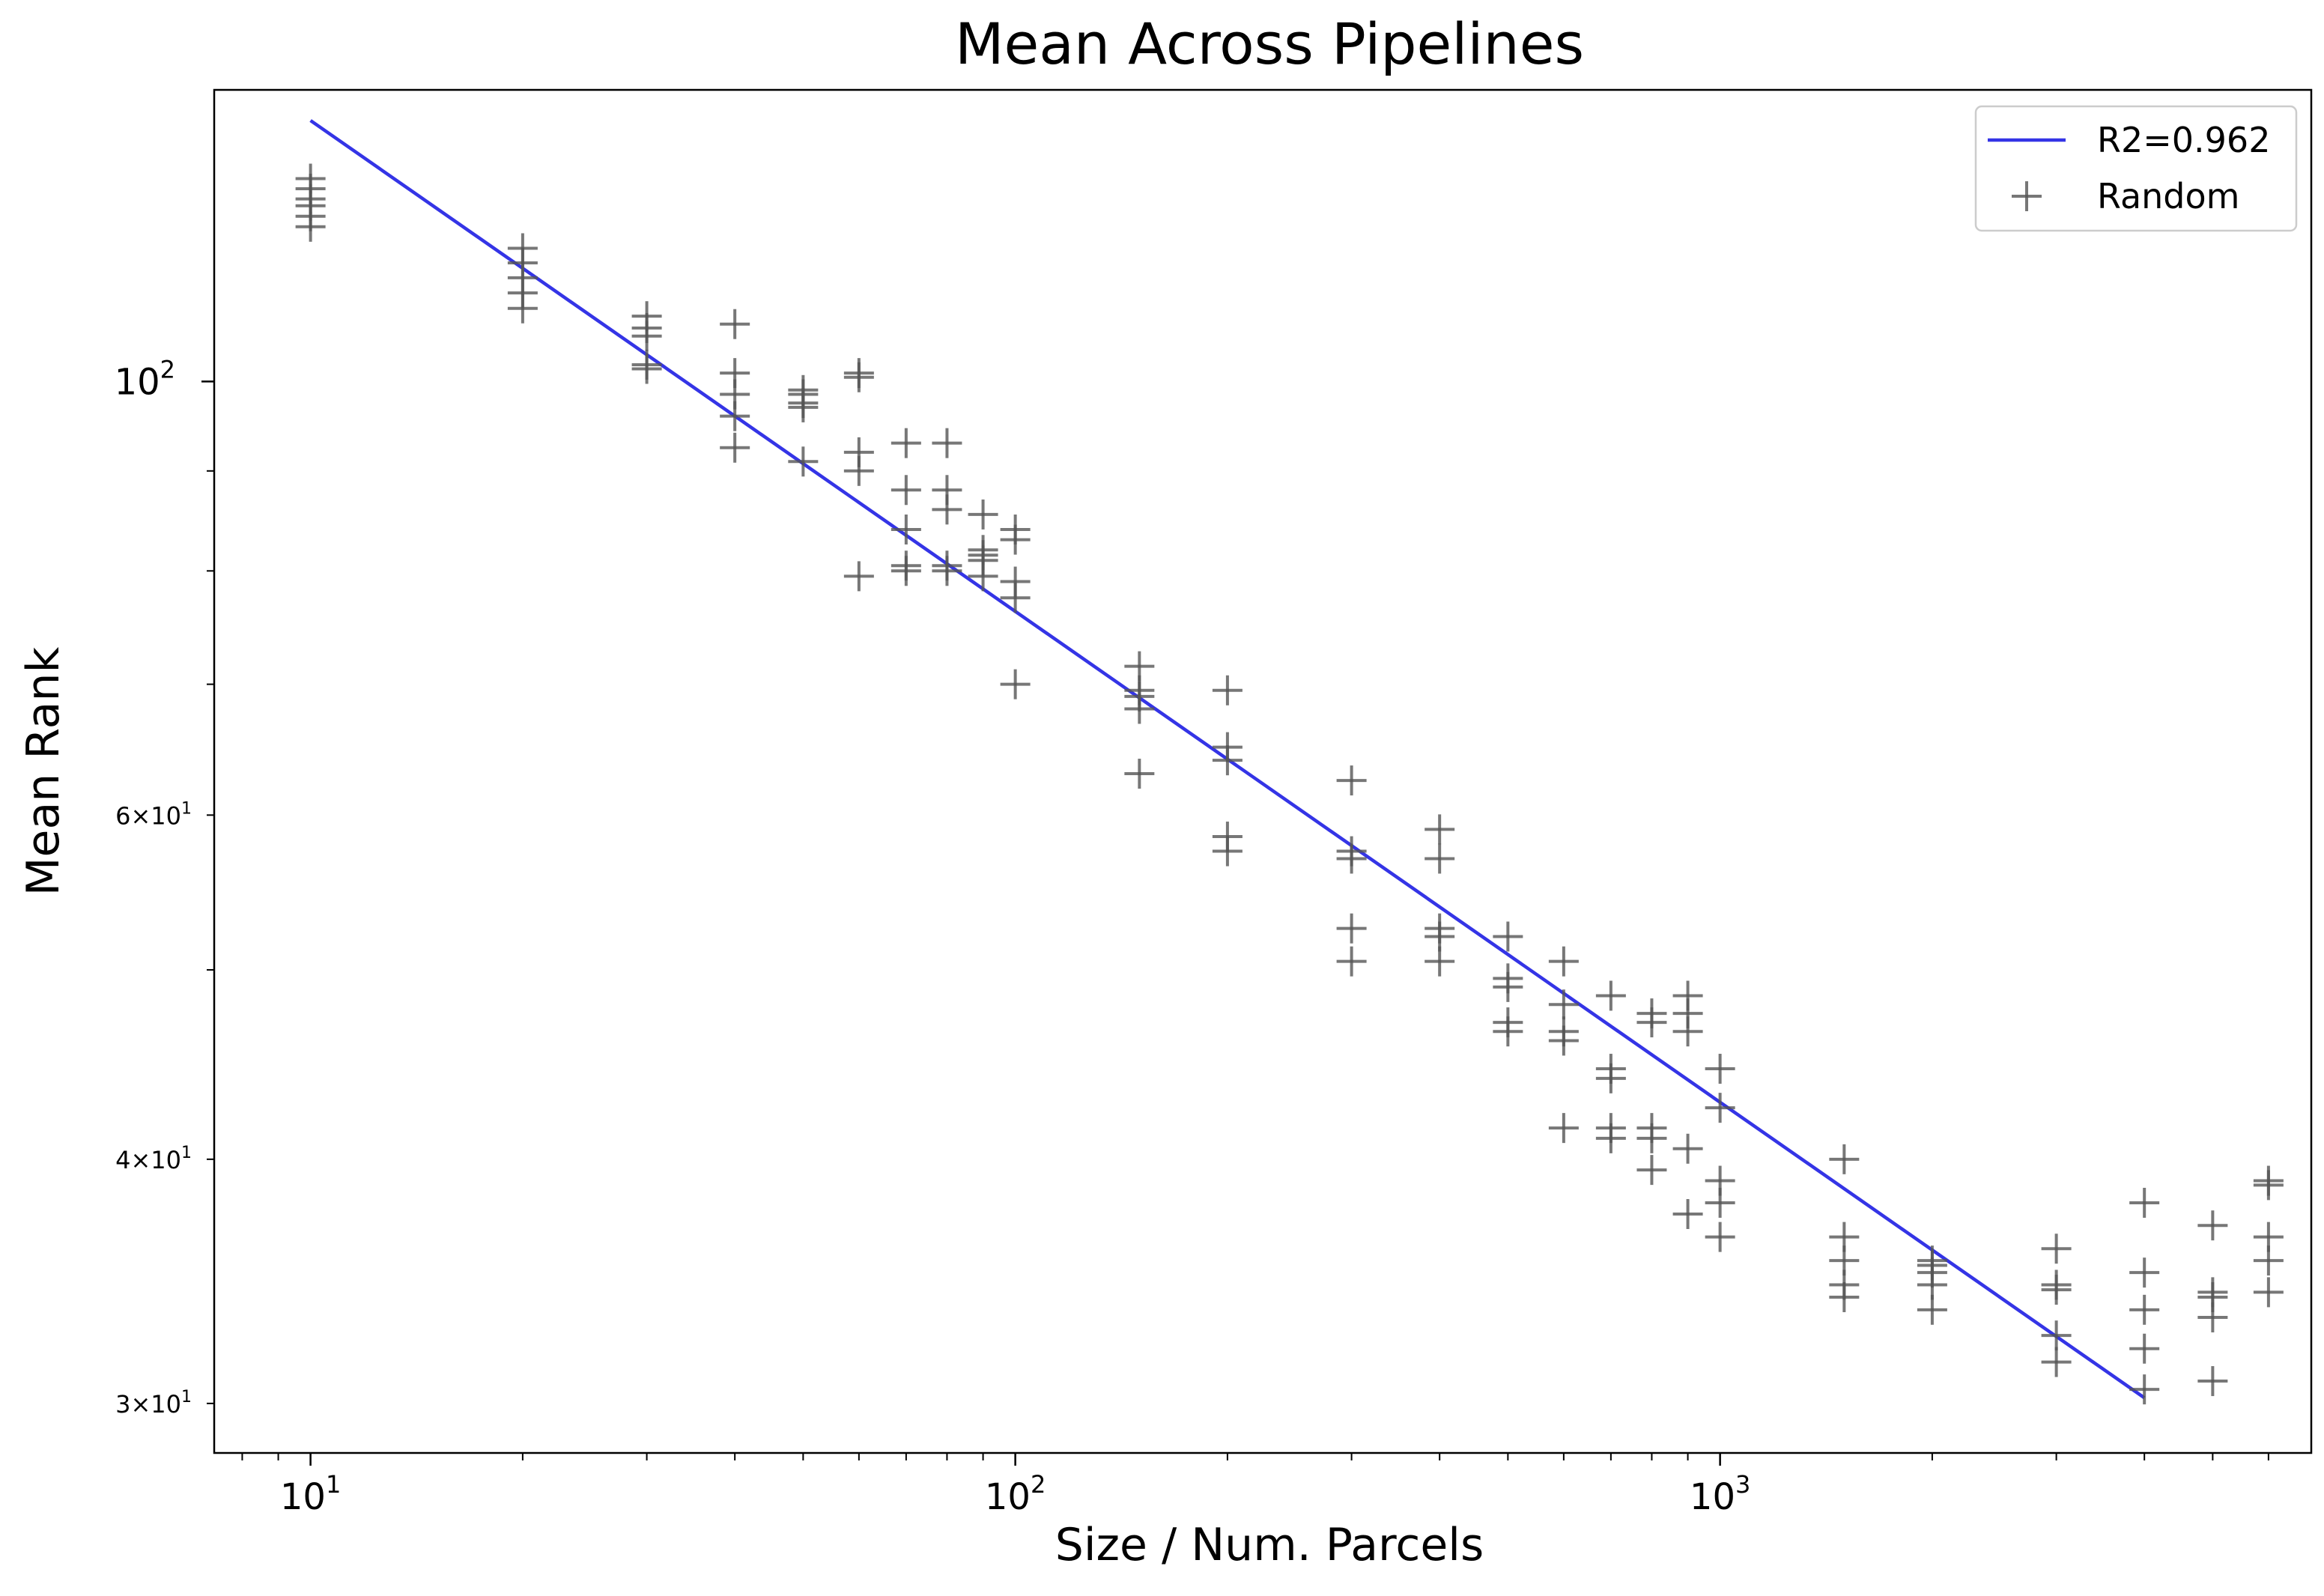  Describe the element at coordinates (2168, 196) in the screenshot. I see `legend-random-label: Random` at that location.